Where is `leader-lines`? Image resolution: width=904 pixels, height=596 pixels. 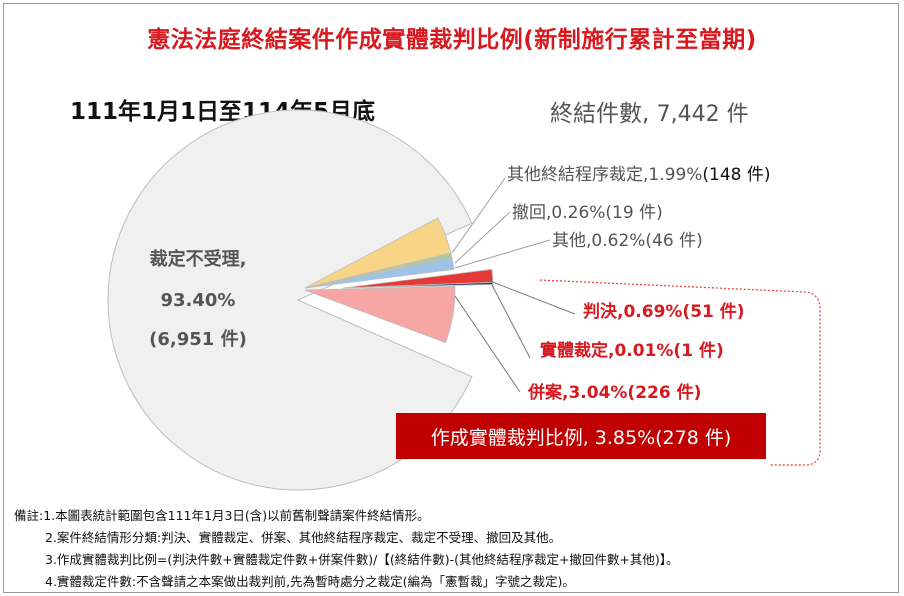 leader-lines is located at coordinates (513, 285).